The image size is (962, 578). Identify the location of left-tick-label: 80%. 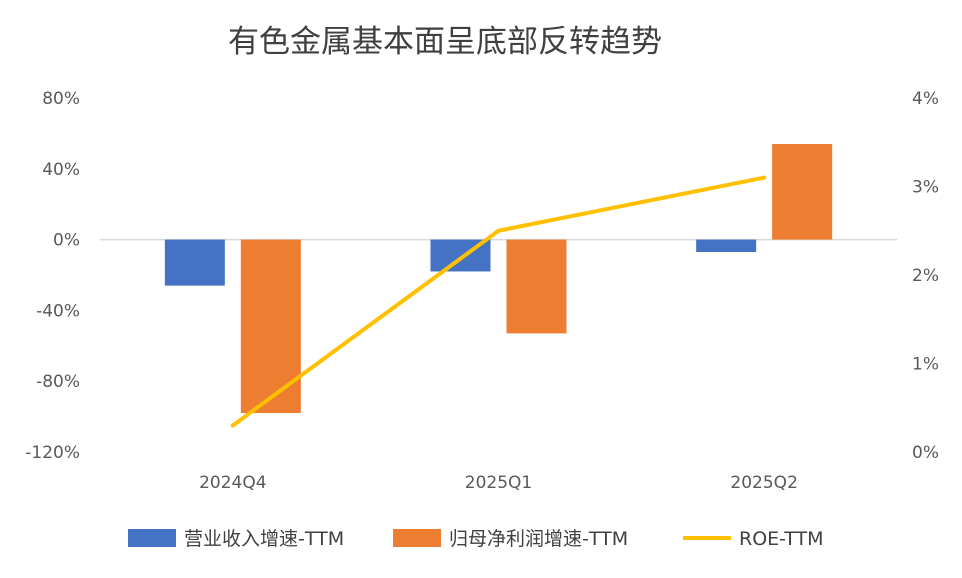
(61, 99).